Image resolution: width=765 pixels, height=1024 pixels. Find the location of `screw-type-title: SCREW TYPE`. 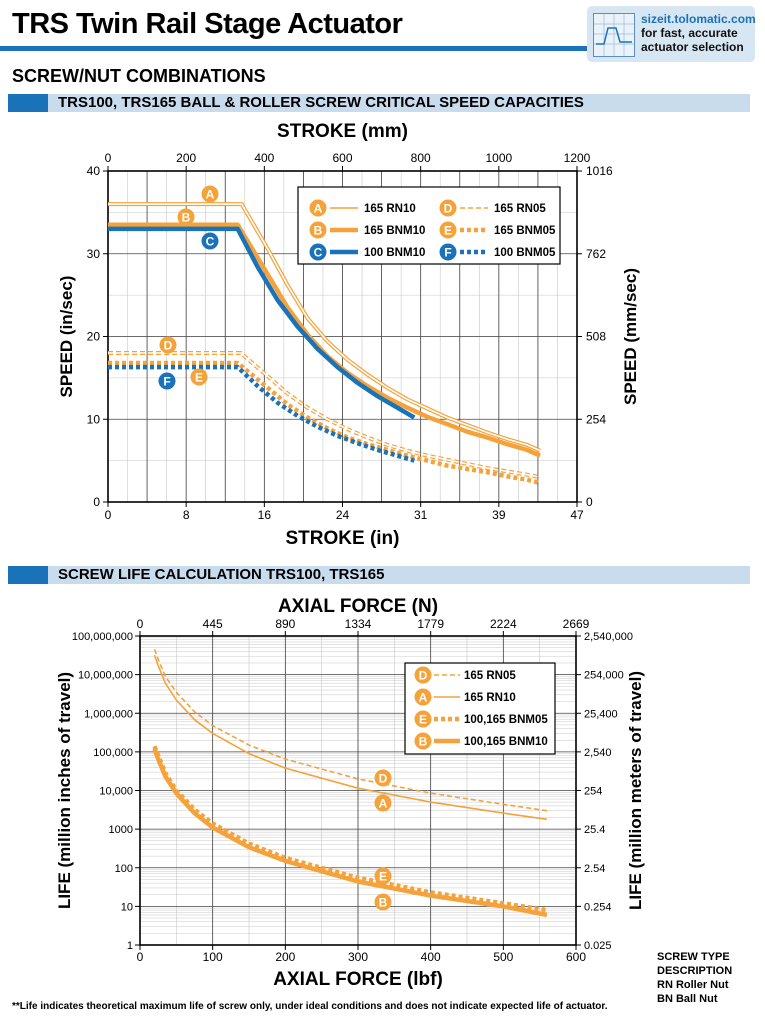

screw-type-title: SCREW TYPE is located at coordinates (693, 957).